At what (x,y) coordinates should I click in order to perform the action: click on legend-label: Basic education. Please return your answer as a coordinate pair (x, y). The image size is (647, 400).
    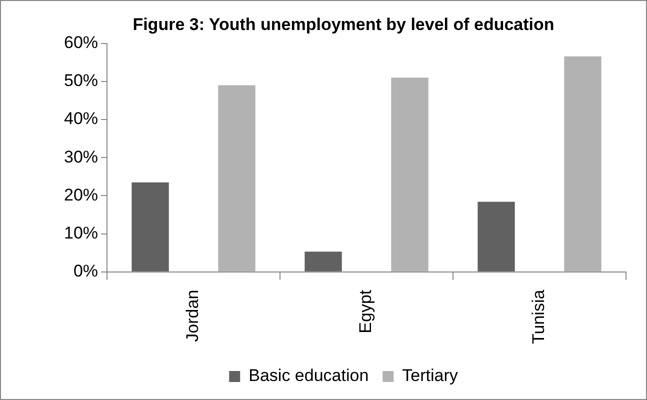
    Looking at the image, I should click on (308, 376).